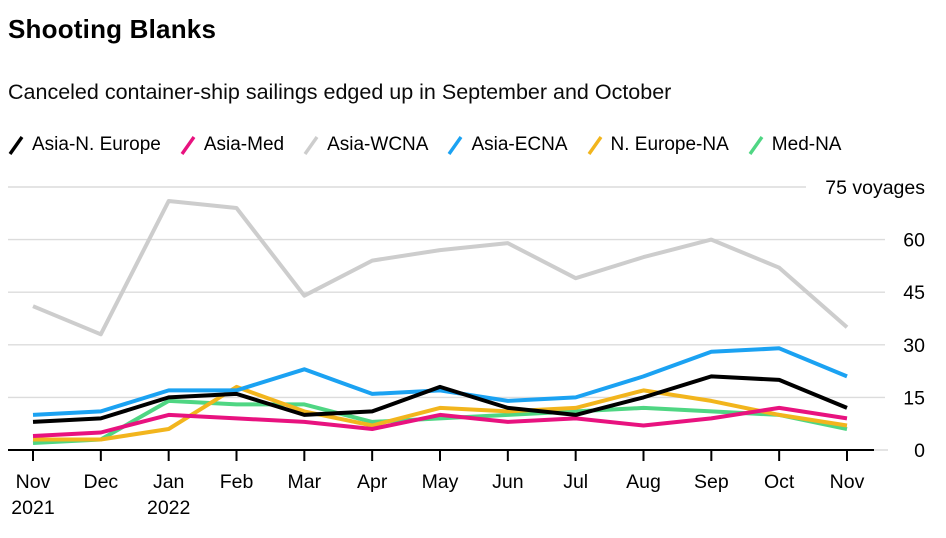 Image resolution: width=946 pixels, height=538 pixels. Describe the element at coordinates (100, 482) in the screenshot. I see `x-tick-label: Dec` at that location.